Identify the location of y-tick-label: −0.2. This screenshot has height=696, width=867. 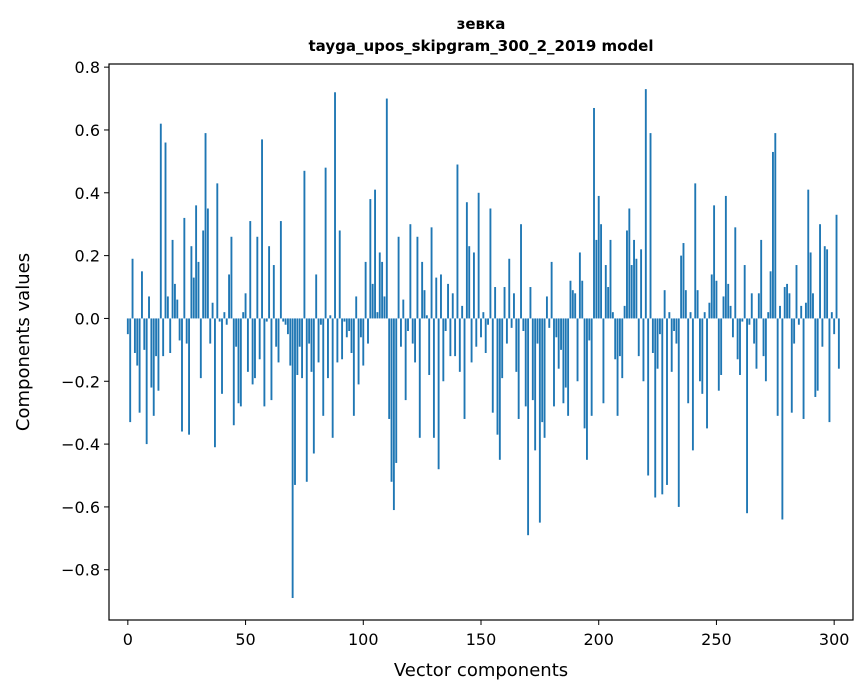
(80, 381).